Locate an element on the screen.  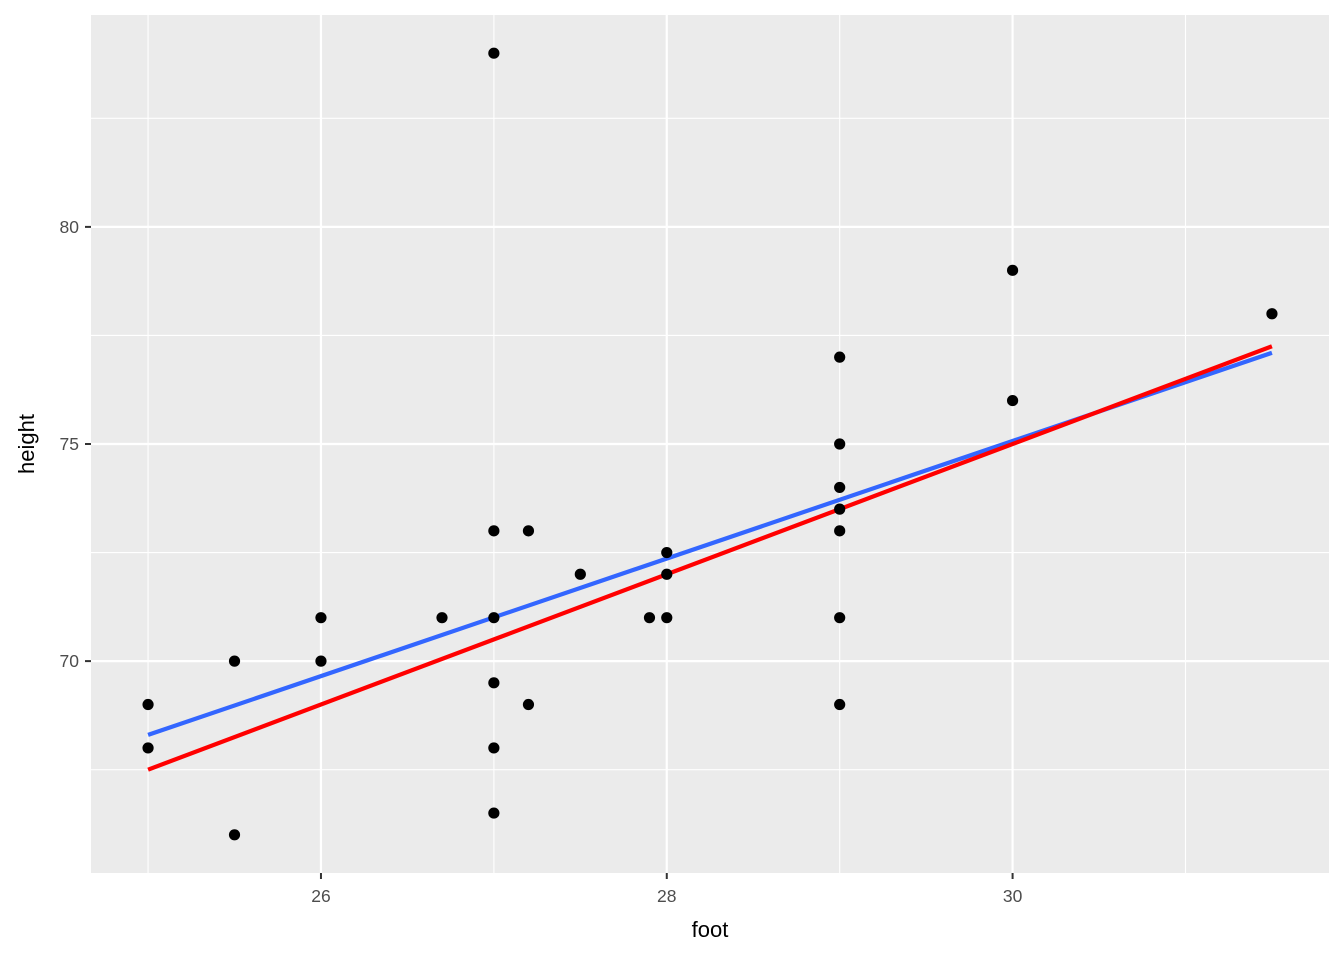
x-tick-label: 28 is located at coordinates (666, 896).